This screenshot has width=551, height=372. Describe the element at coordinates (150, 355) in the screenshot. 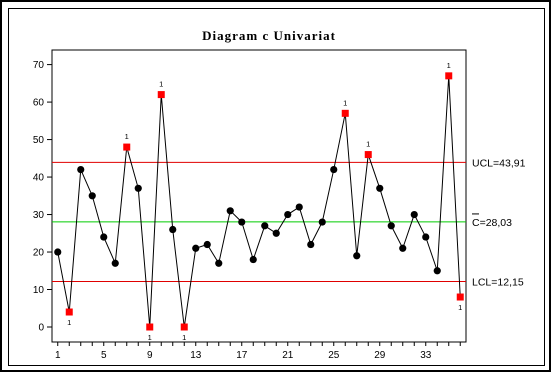

I see `x-tick-label: 9` at that location.